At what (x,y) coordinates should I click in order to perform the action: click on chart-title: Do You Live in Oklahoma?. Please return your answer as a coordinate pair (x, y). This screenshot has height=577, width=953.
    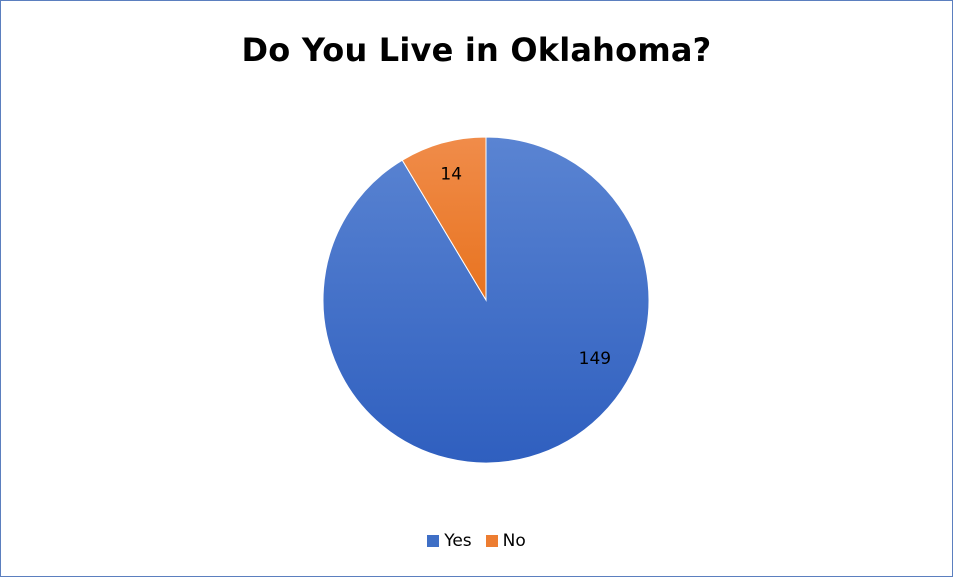
    Looking at the image, I should click on (476, 50).